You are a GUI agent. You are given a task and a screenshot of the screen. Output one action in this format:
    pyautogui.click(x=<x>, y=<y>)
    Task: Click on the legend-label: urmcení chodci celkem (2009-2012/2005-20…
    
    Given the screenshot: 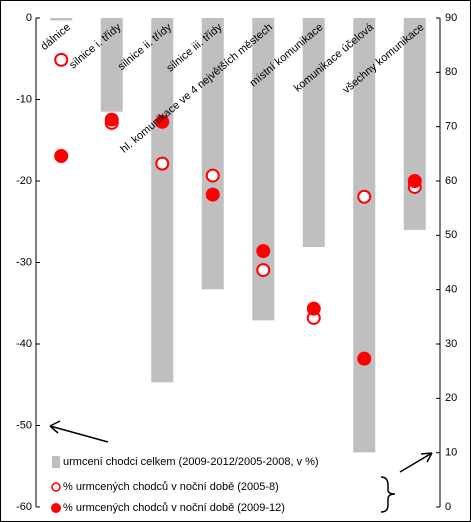 What is the action you would take?
    pyautogui.click(x=191, y=462)
    